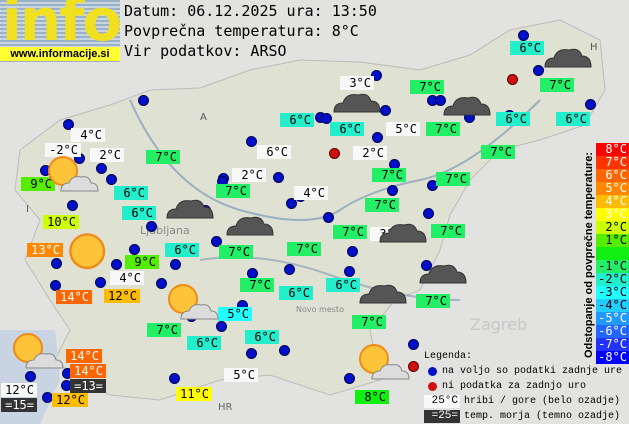  What do you see at coordinates (63, 150) in the screenshot?
I see `temperature-label: -2°C` at bounding box center [63, 150].